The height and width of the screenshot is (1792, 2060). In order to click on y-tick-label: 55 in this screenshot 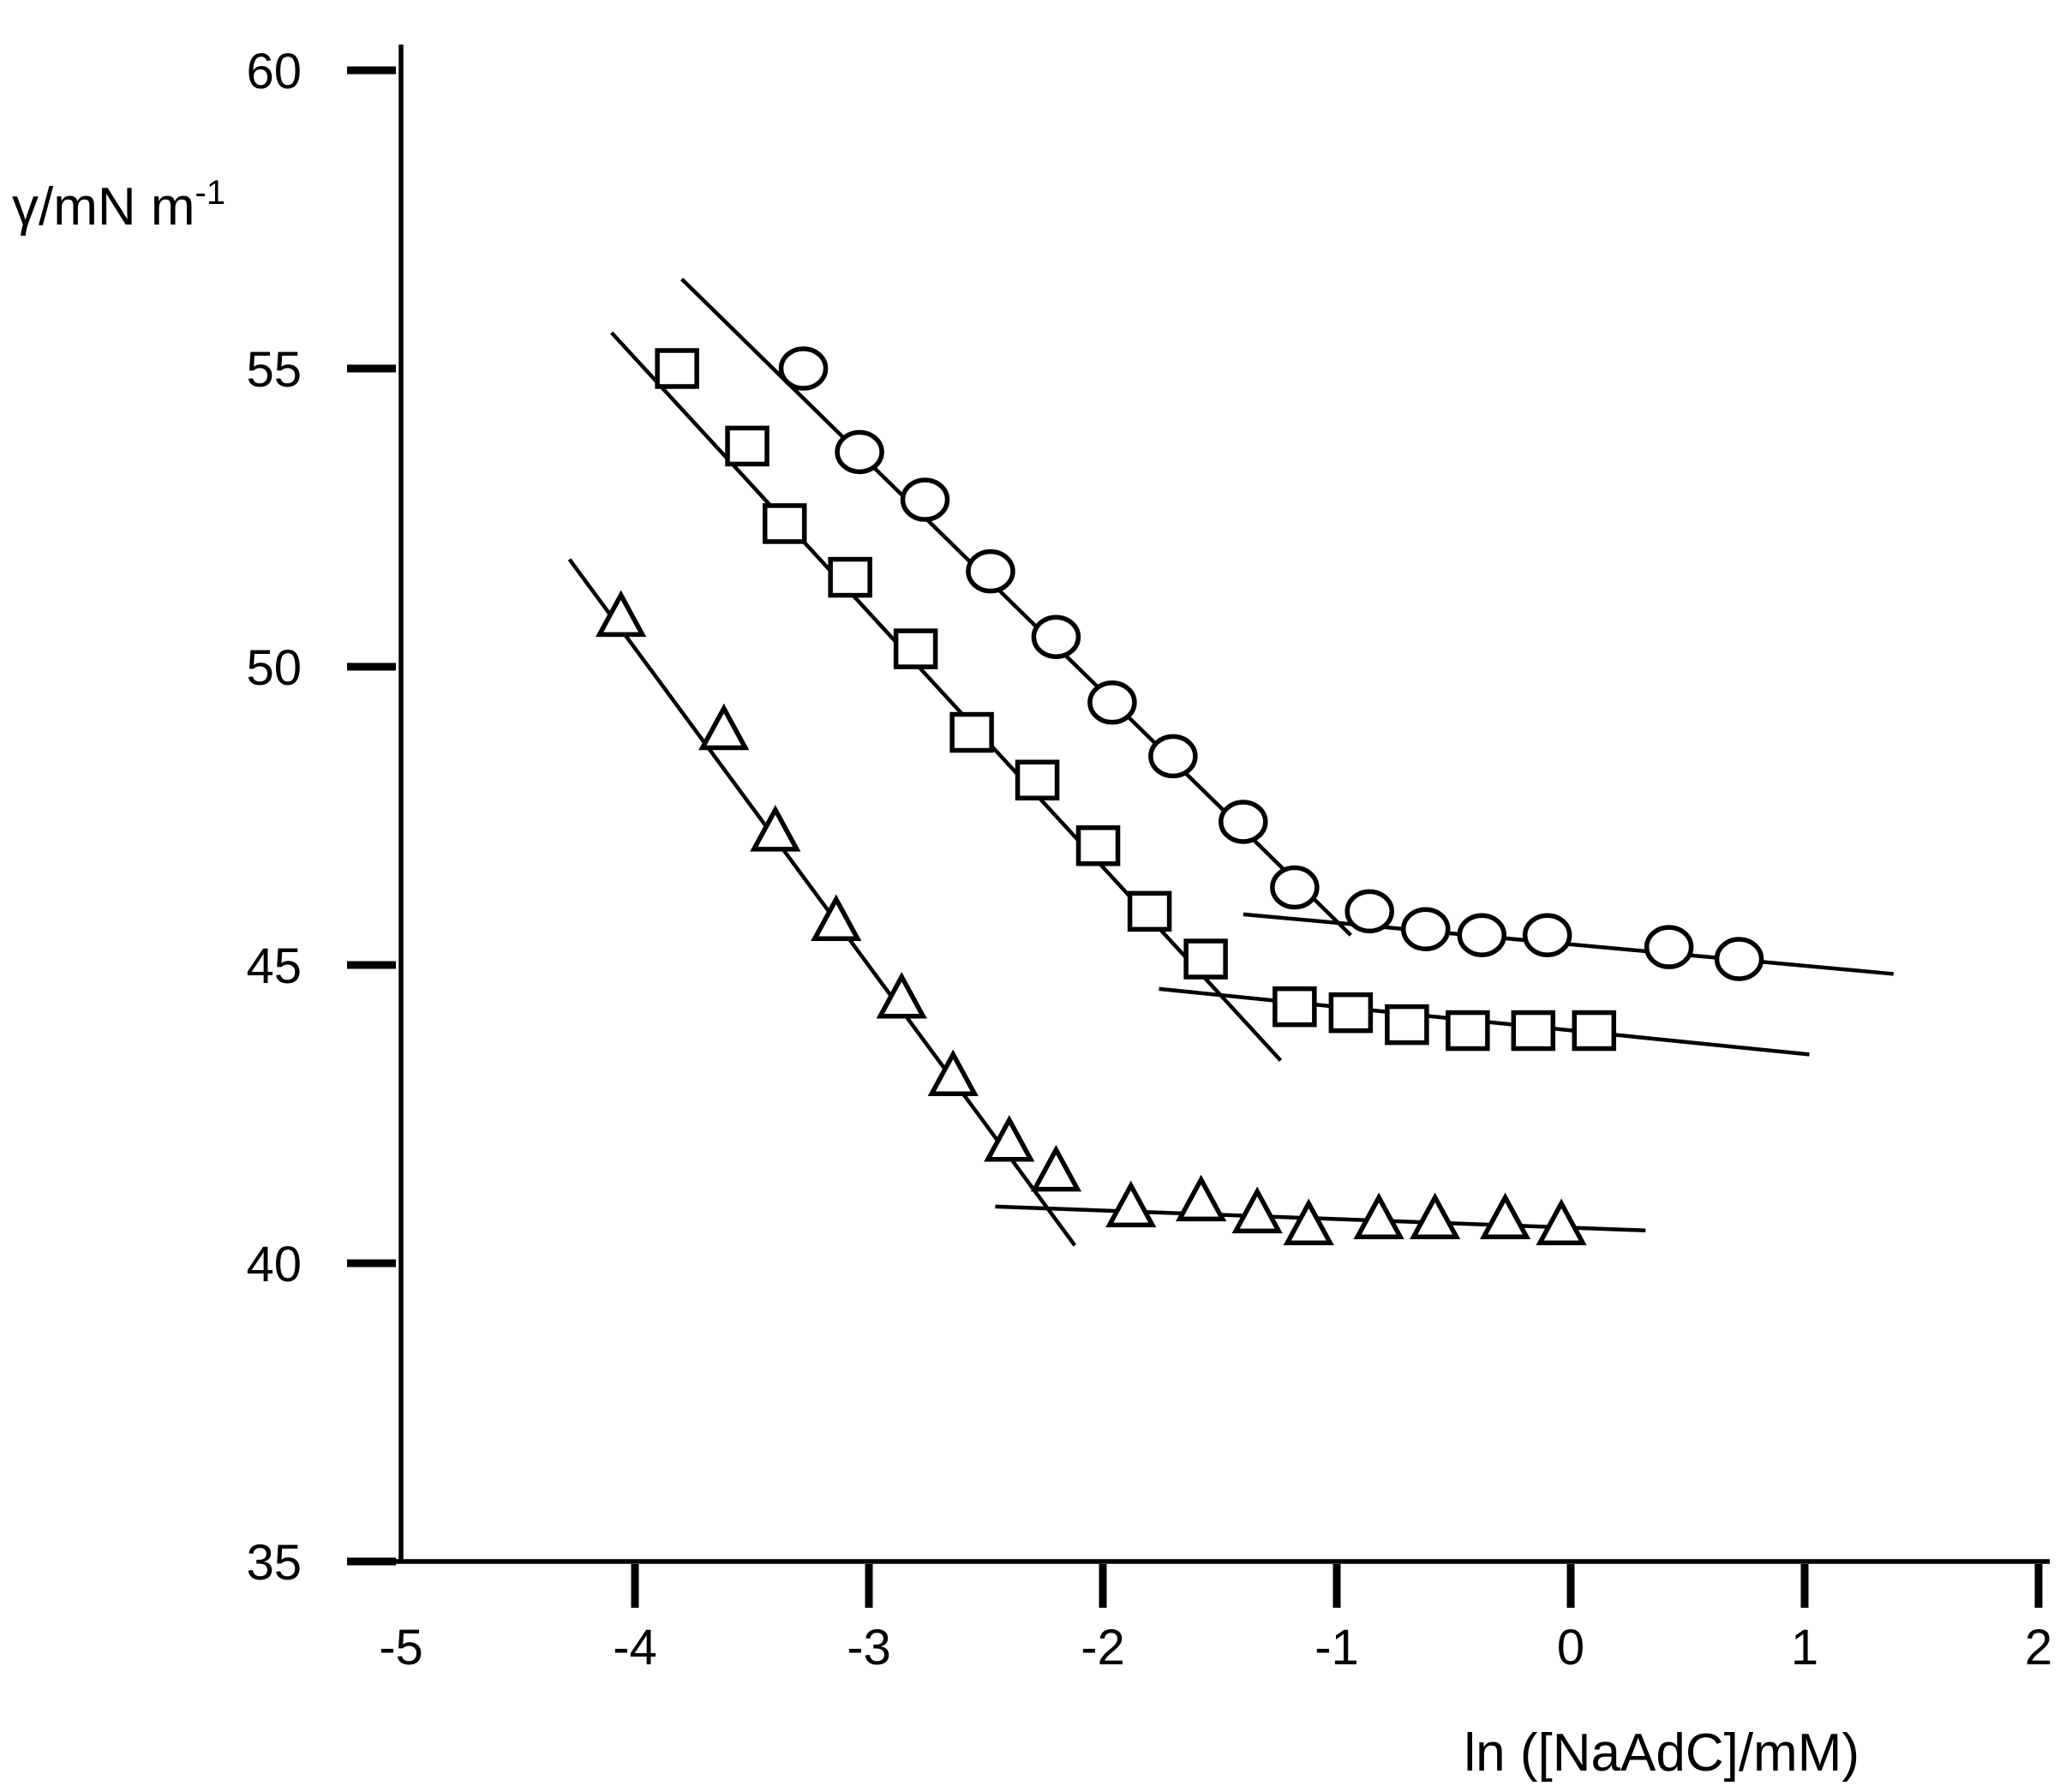, I will do `click(274, 370)`.